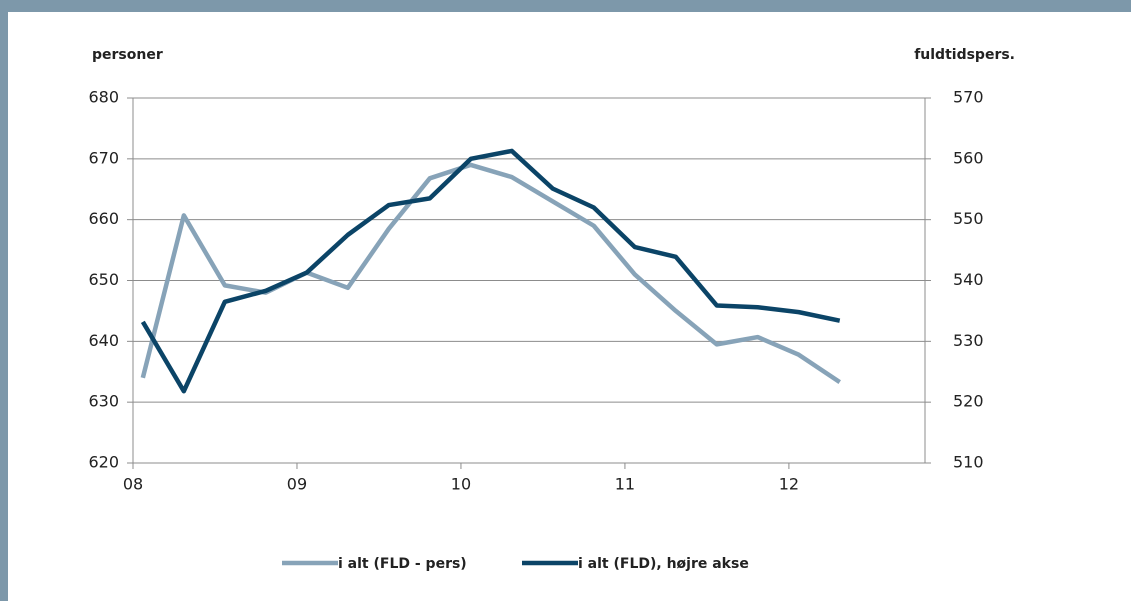 The height and width of the screenshot is (601, 1131). I want to click on x-tick-label: 10, so click(461, 484).